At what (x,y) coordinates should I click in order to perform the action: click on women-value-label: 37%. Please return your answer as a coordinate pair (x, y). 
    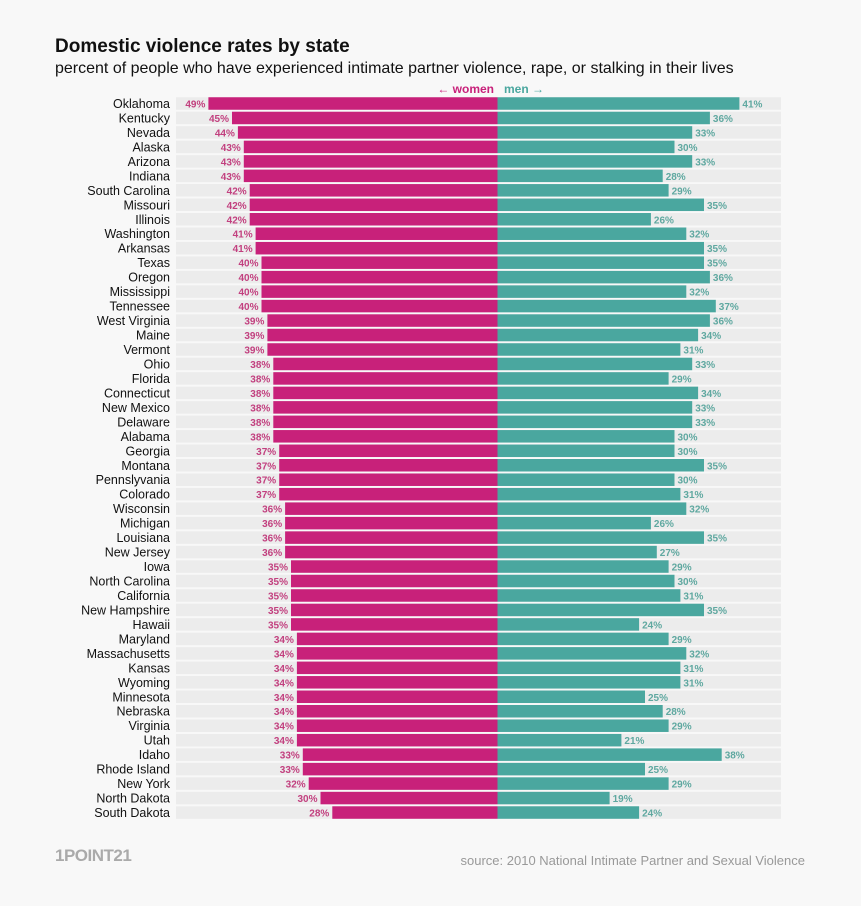
    Looking at the image, I should click on (266, 466).